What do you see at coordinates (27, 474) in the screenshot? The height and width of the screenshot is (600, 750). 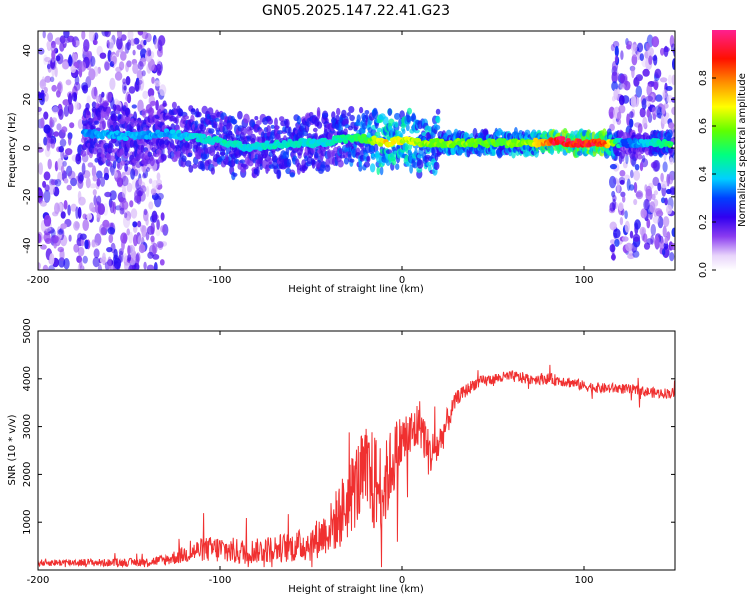 I see `y-tick-label: 2000` at bounding box center [27, 474].